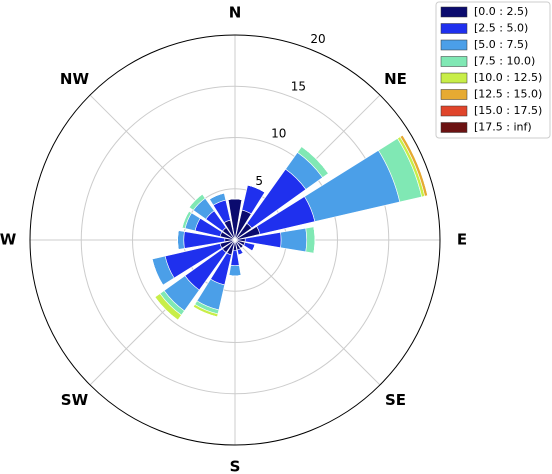  What do you see at coordinates (395, 79) in the screenshot?
I see `direction-label: NE` at bounding box center [395, 79].